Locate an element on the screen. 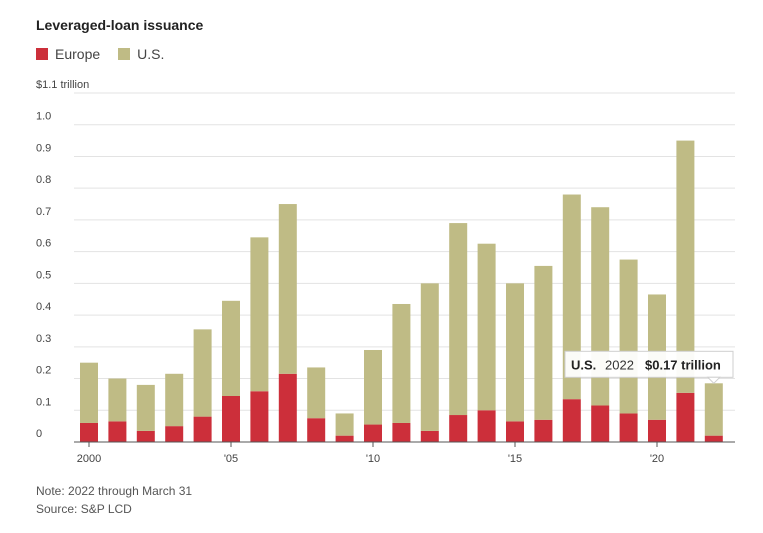 The width and height of the screenshot is (763, 533). y-tick-label: 0.1 is located at coordinates (43, 402).